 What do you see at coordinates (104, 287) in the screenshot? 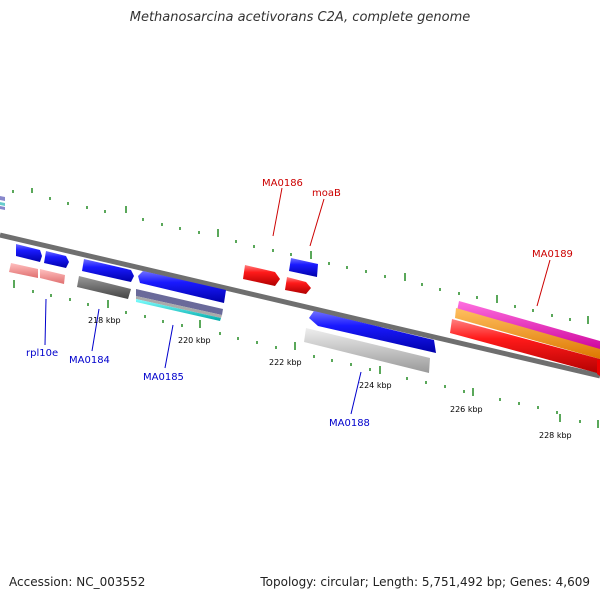
I see `gene-feature-ma0184-track` at bounding box center [104, 287].